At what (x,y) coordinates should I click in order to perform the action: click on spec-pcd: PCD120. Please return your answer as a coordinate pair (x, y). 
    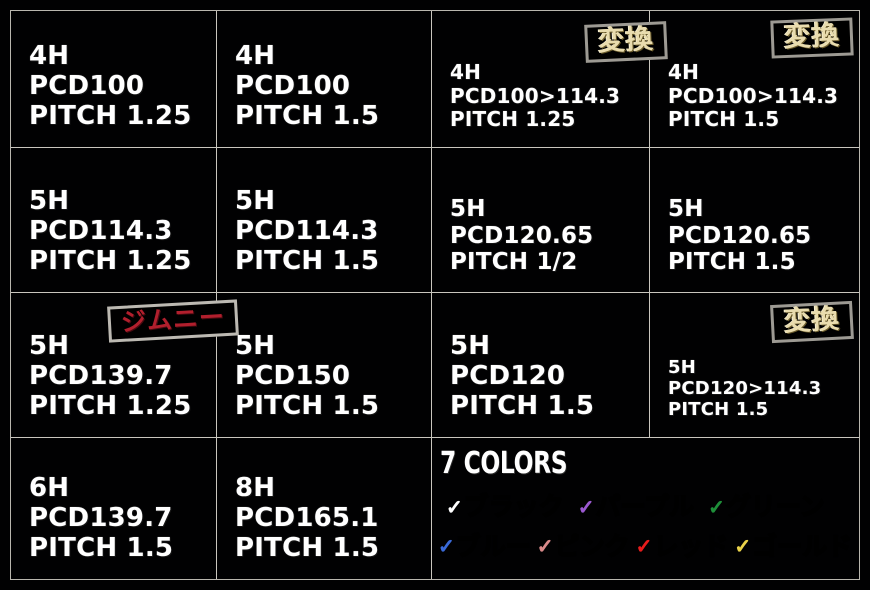
    Looking at the image, I should click on (508, 375).